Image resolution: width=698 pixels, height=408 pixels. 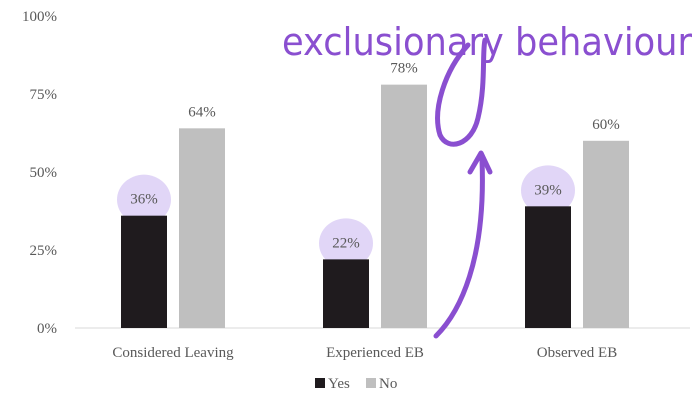 What do you see at coordinates (39, 17) in the screenshot?
I see `y-tick-label: 100%` at bounding box center [39, 17].